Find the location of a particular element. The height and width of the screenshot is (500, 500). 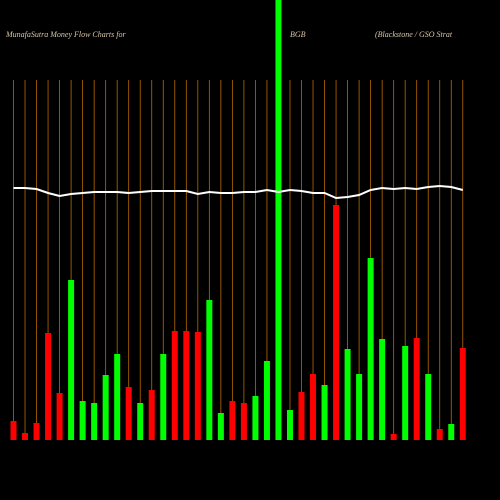

chart-title: MunafaSutra Money Flow Charts for is located at coordinates (65, 34).